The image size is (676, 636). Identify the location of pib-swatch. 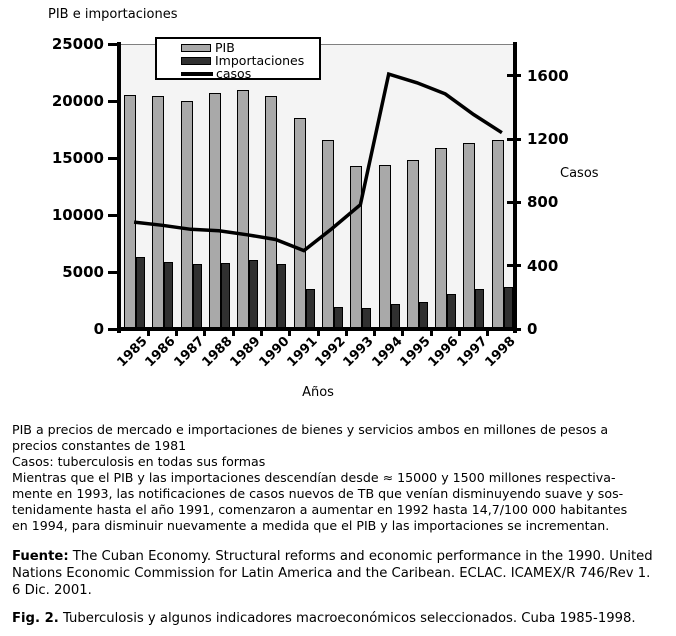
(196, 48).